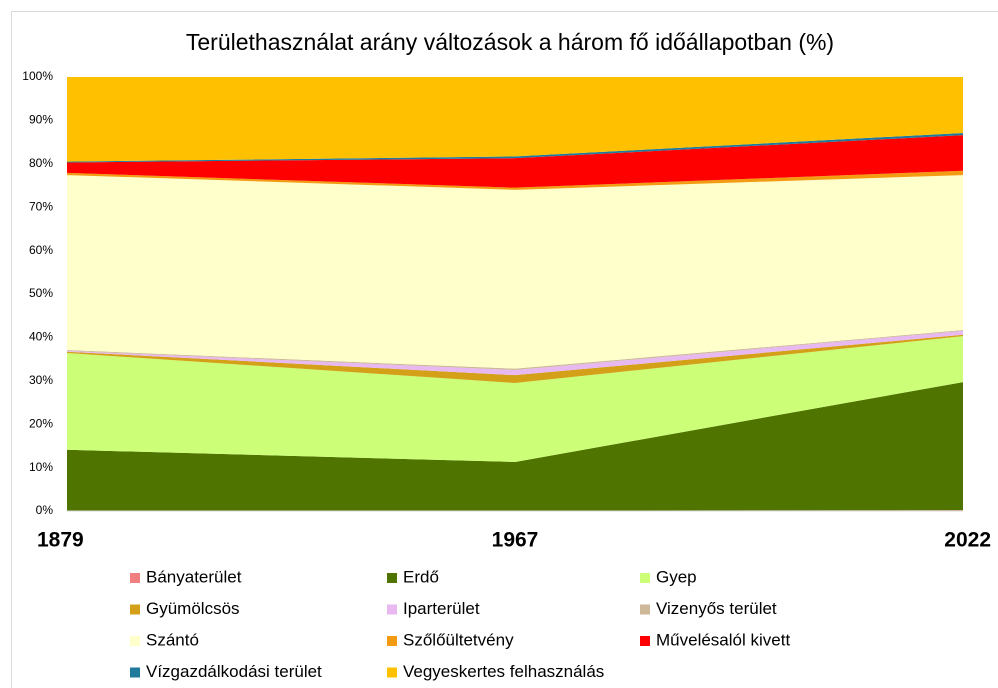 Image resolution: width=998 pixels, height=688 pixels. Describe the element at coordinates (967, 540) in the screenshot. I see `x-tick-label: 2022` at that location.